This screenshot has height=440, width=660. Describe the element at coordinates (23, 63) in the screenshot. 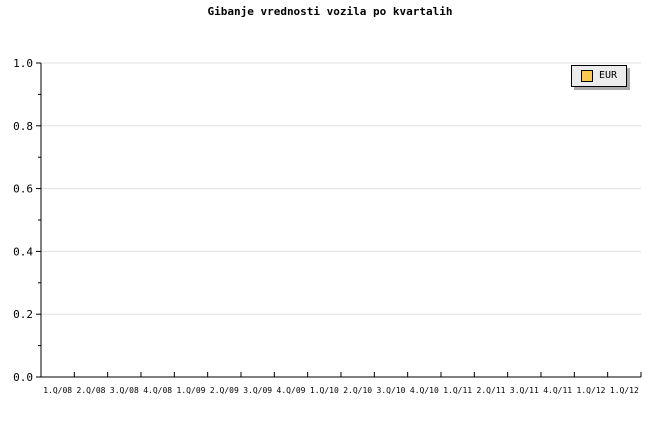

I see `y-tick-label: 1.0` at that location.